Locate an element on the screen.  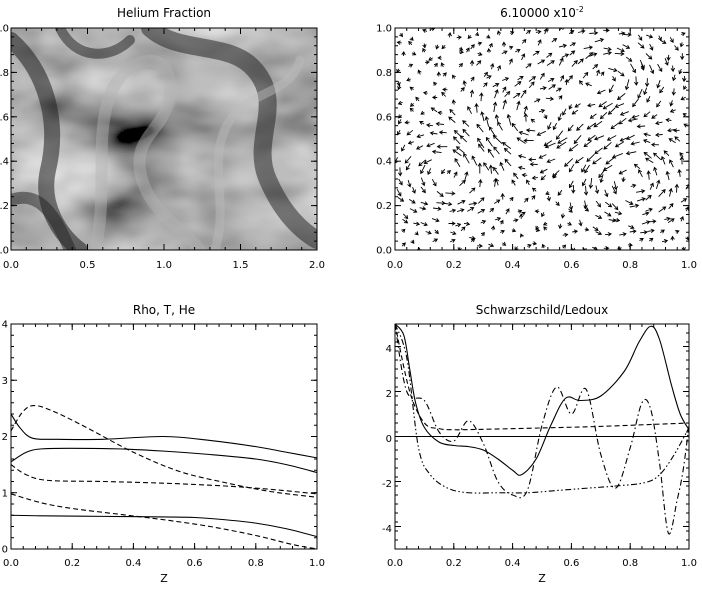
x-axis-ticks: 0.0 0.2 0.4 0.6 0.8 1.0 is located at coordinates (542, 265).